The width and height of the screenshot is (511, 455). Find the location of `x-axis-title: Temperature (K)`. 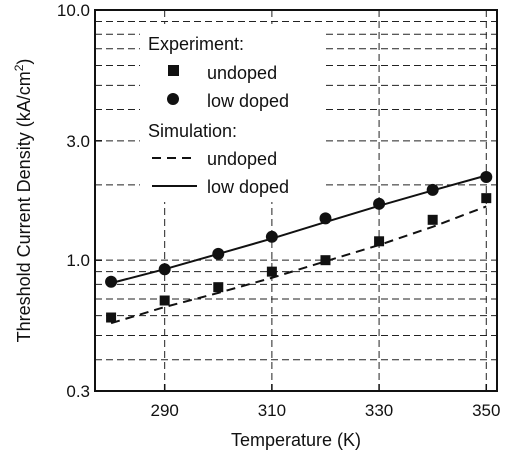

x-axis-title: Temperature (K) is located at coordinates (296, 440).